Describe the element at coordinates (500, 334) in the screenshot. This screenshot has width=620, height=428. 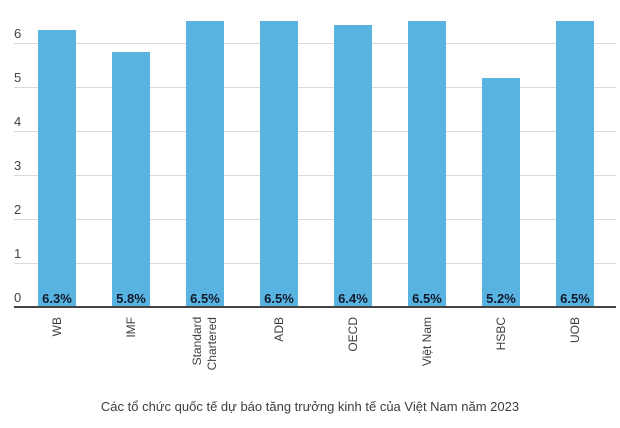
I see `x-axis-label: HSBC` at that location.